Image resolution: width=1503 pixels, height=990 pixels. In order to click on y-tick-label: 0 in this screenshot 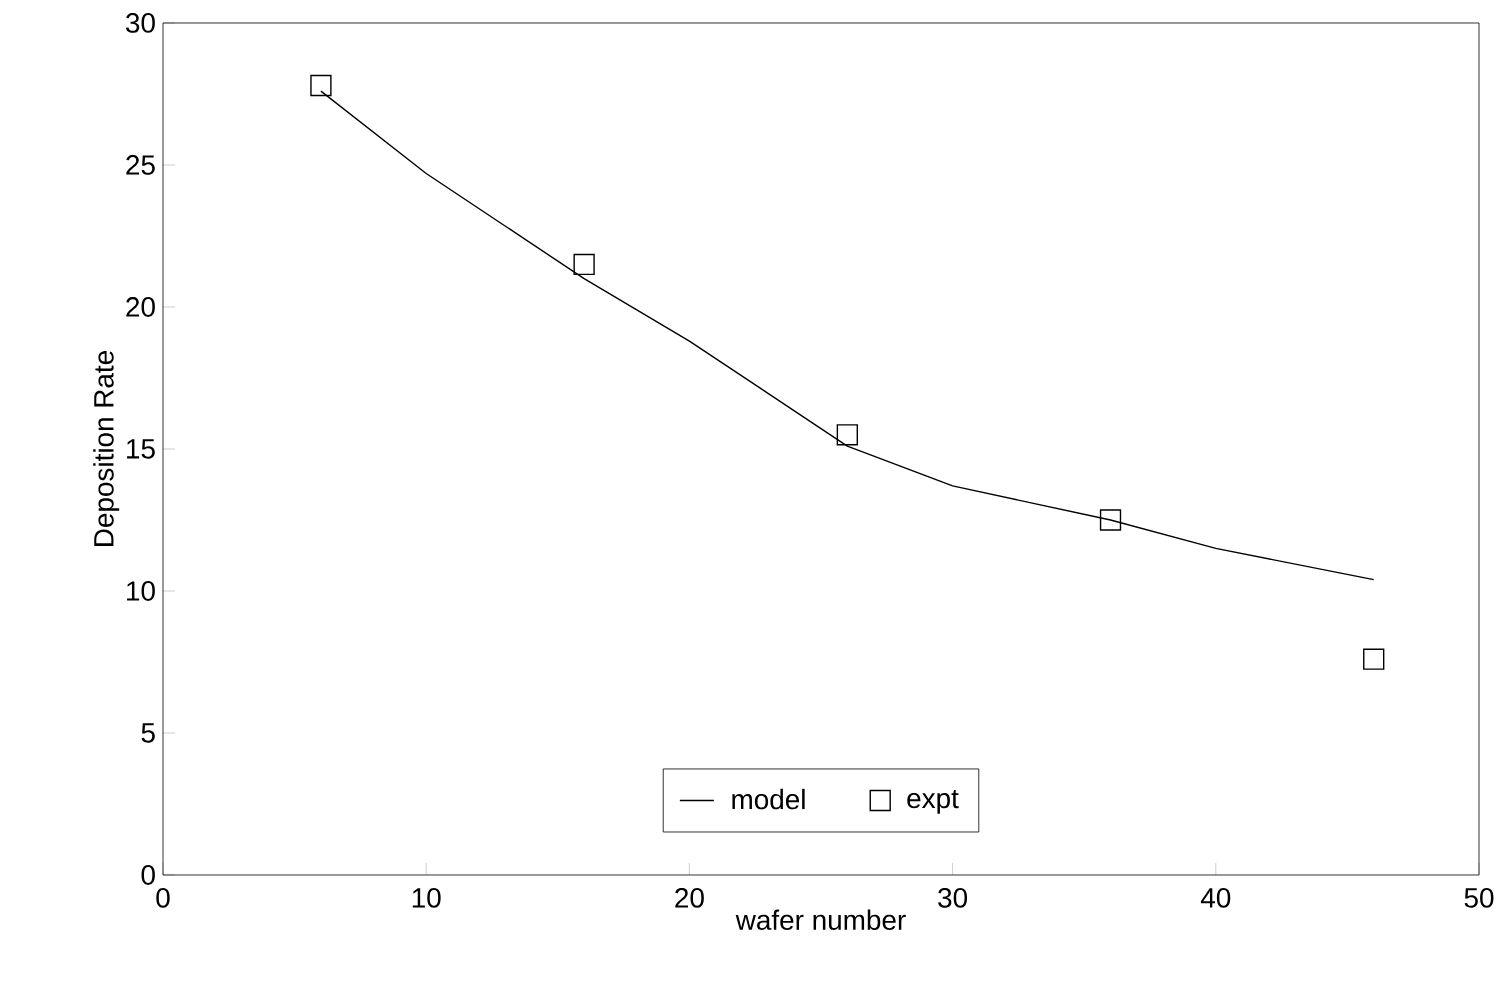, I will do `click(148, 875)`.